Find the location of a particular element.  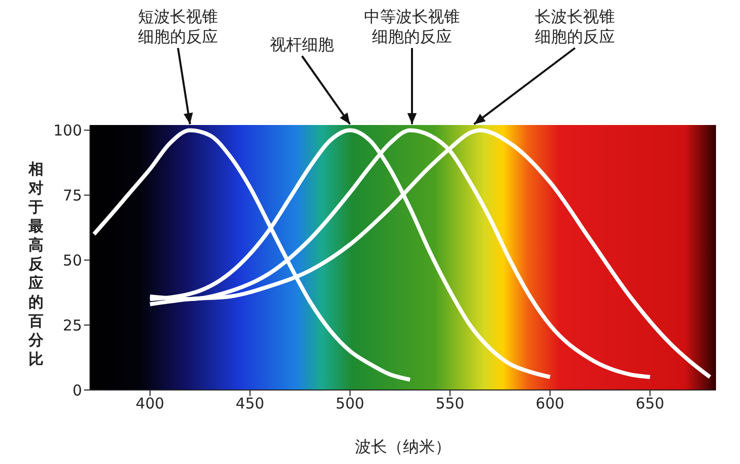

x-tick-label: 500 is located at coordinates (350, 403).